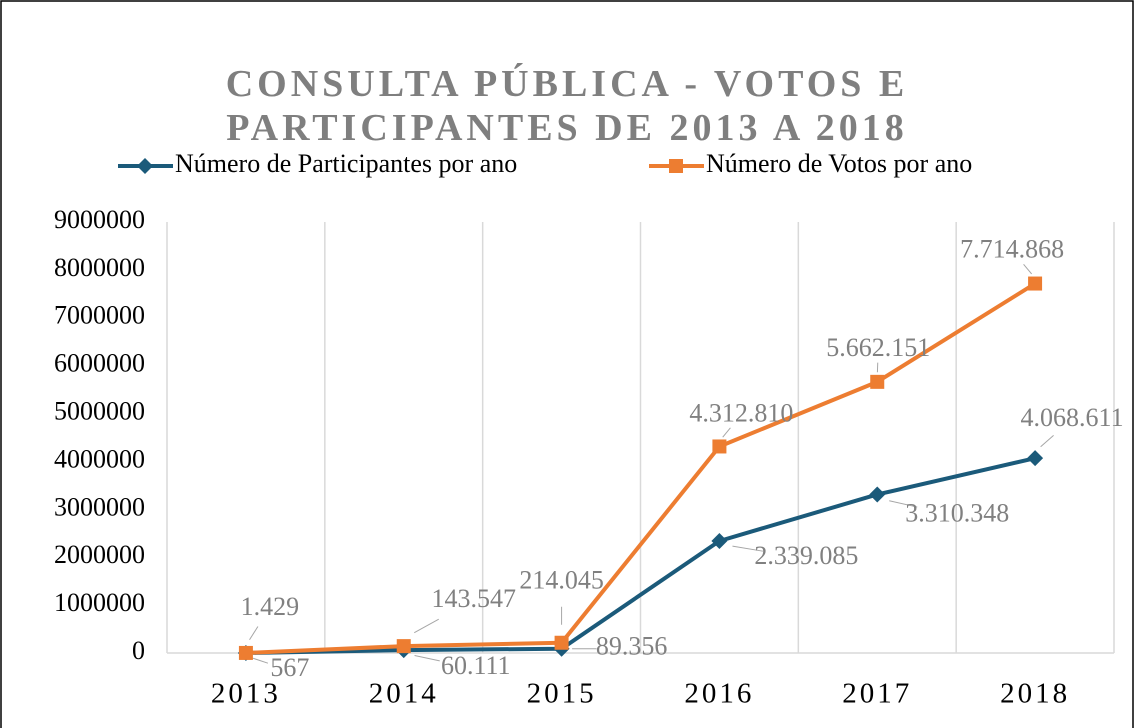 Image resolution: width=1134 pixels, height=728 pixels. What do you see at coordinates (99, 315) in the screenshot?
I see `y-tick-label: 7000000` at bounding box center [99, 315].